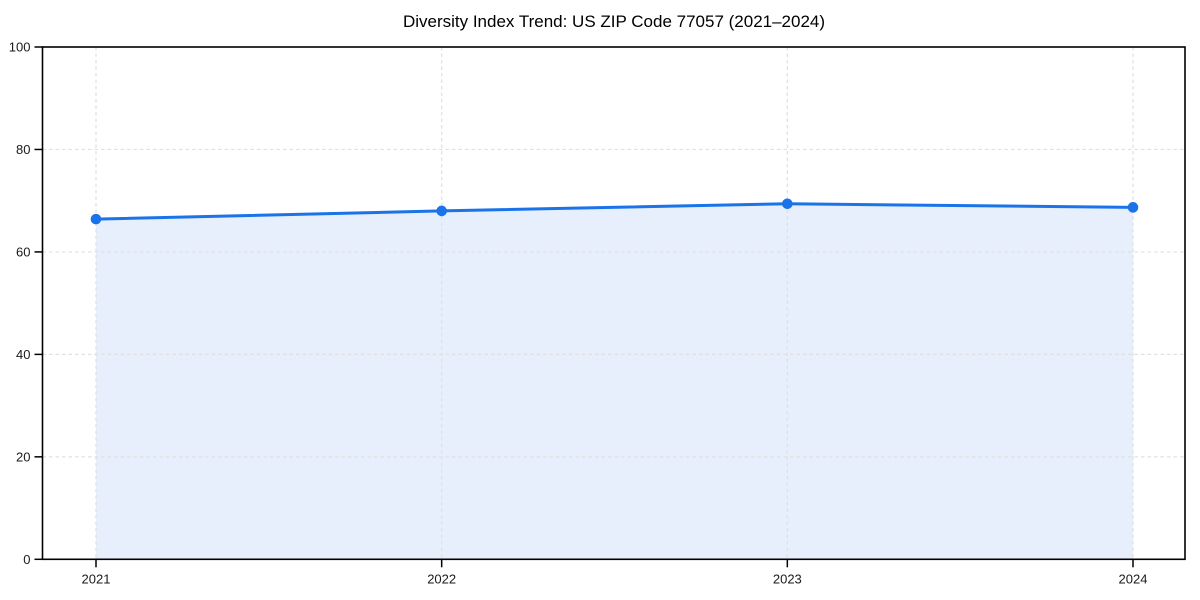 Image resolution: width=1200 pixels, height=600 pixels. What do you see at coordinates (23, 354) in the screenshot?
I see `y-tick-label: 40` at bounding box center [23, 354].